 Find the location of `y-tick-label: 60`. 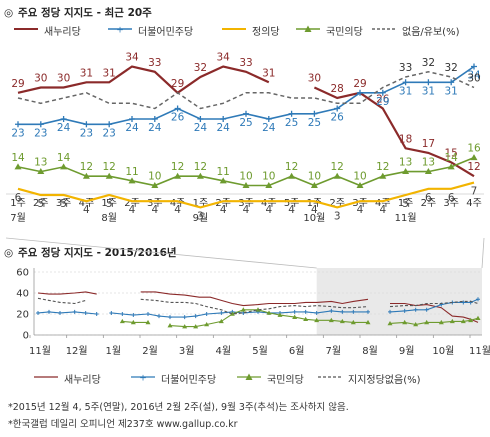

y-tick-label: 60 is located at coordinates (22, 273).